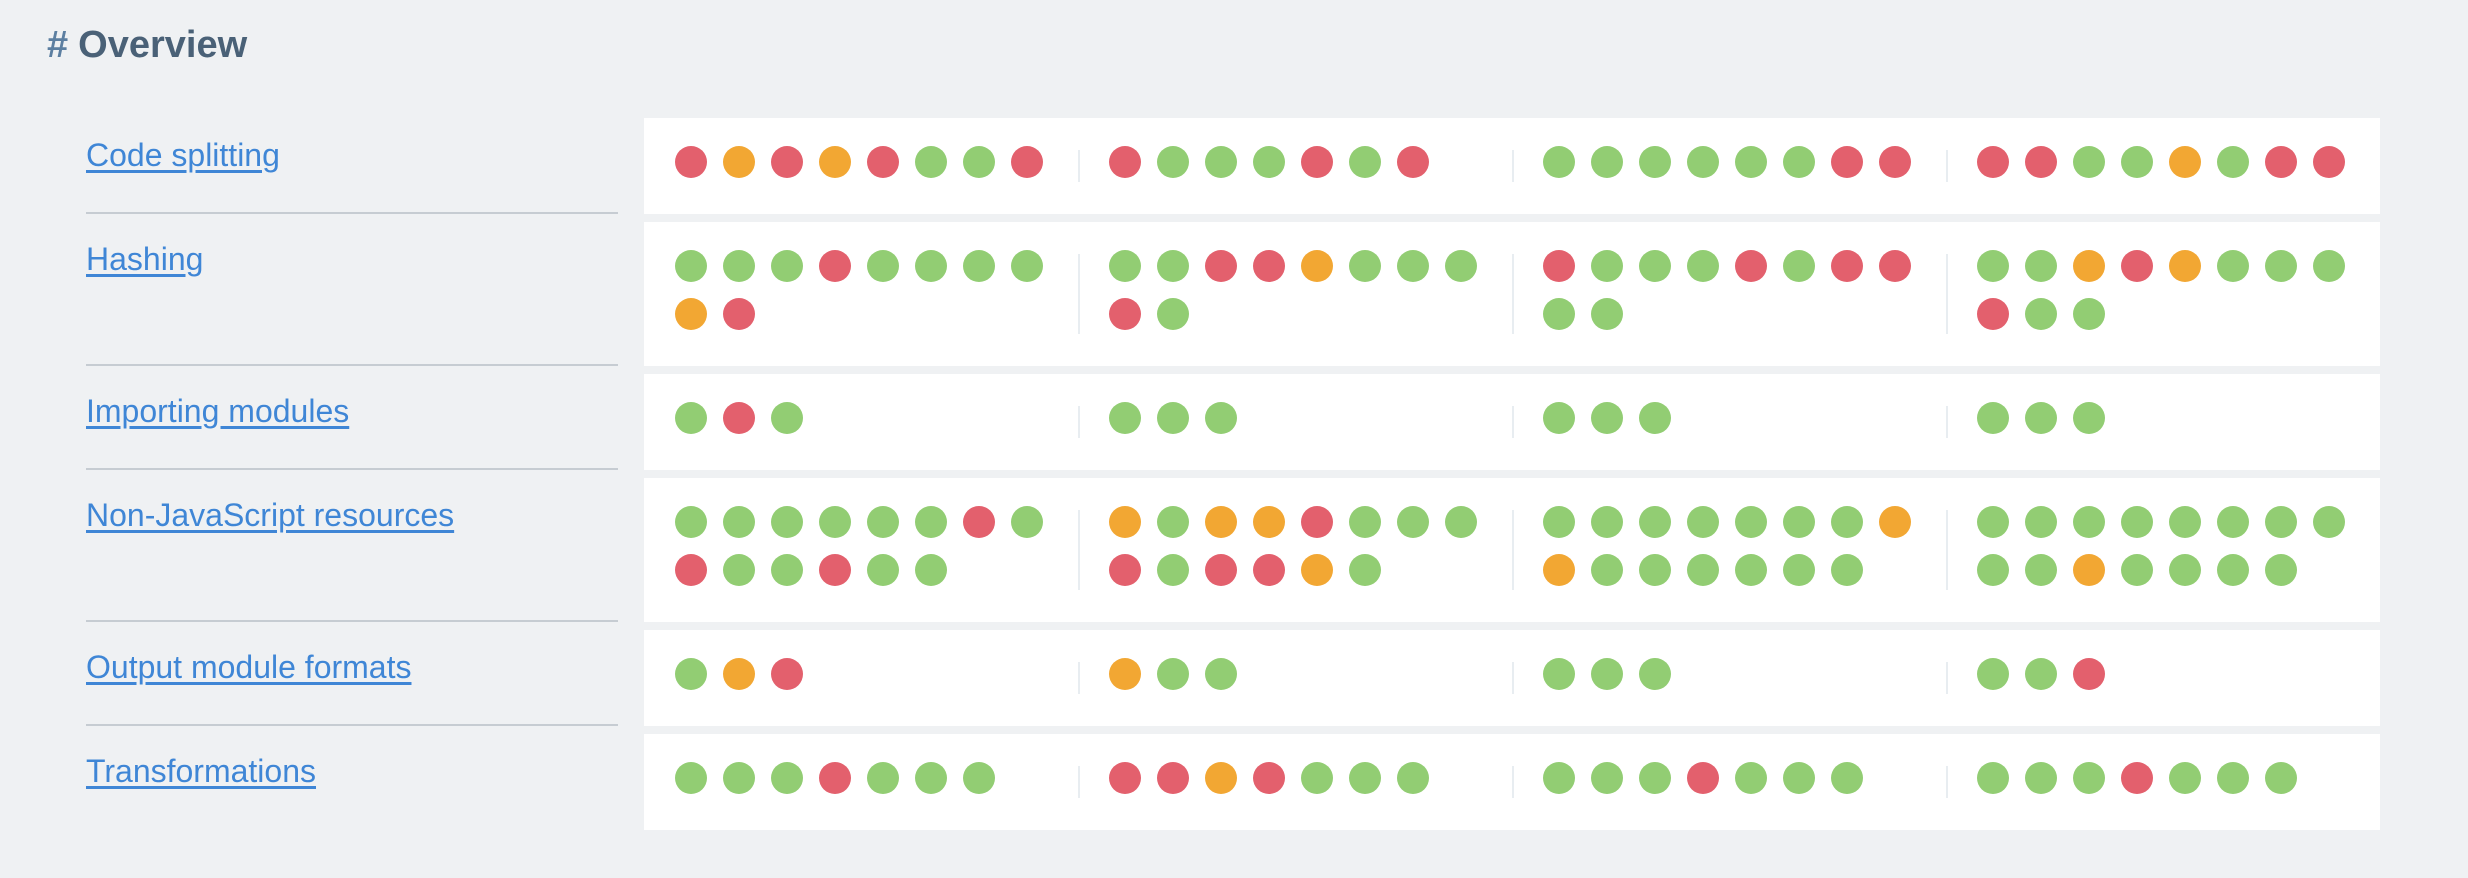 The image size is (2468, 878). I want to click on row-link-hashing: Hashing, so click(145, 259).